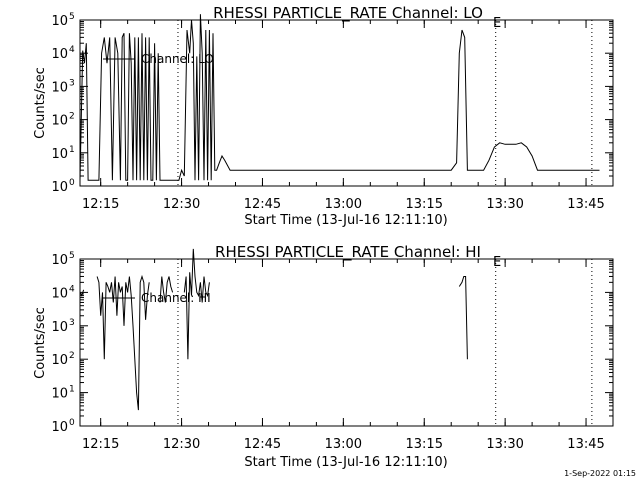  What do you see at coordinates (600, 473) in the screenshot?
I see `timestamp: 1-Sep-2022 01:15` at bounding box center [600, 473].